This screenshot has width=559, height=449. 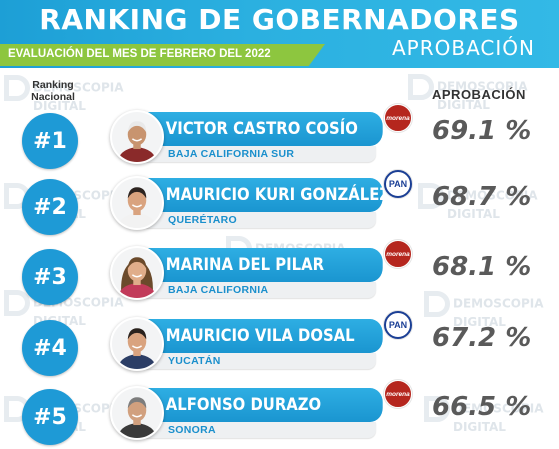 I want to click on governor-name: MAURICIO KURI GONZÁLEZ, so click(x=268, y=195).